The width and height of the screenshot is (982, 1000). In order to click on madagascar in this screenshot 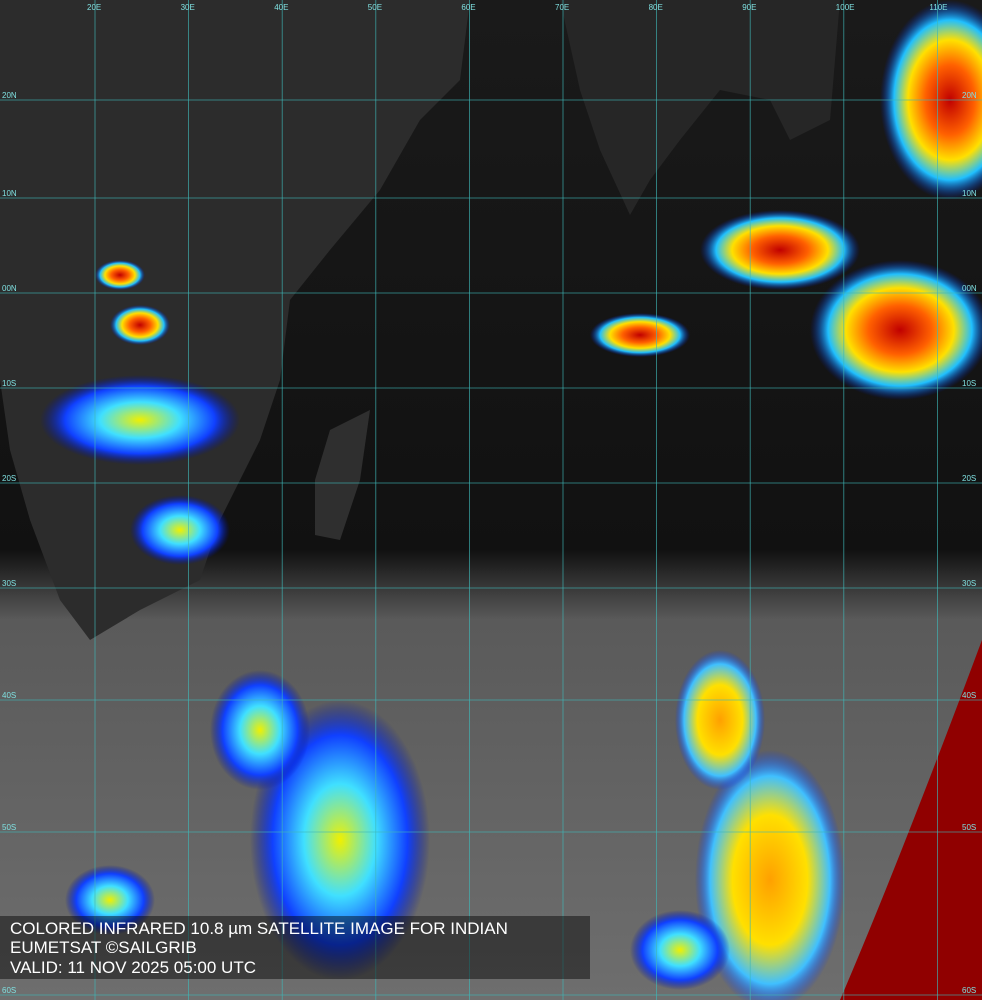, I will do `click(342, 475)`.